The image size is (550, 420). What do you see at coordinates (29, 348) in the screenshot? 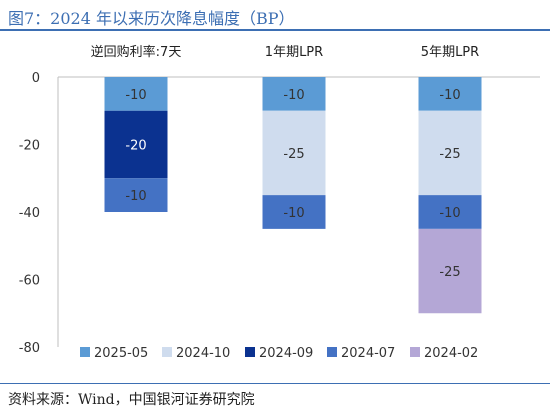
I see `y-tick-label: -80` at bounding box center [29, 348].